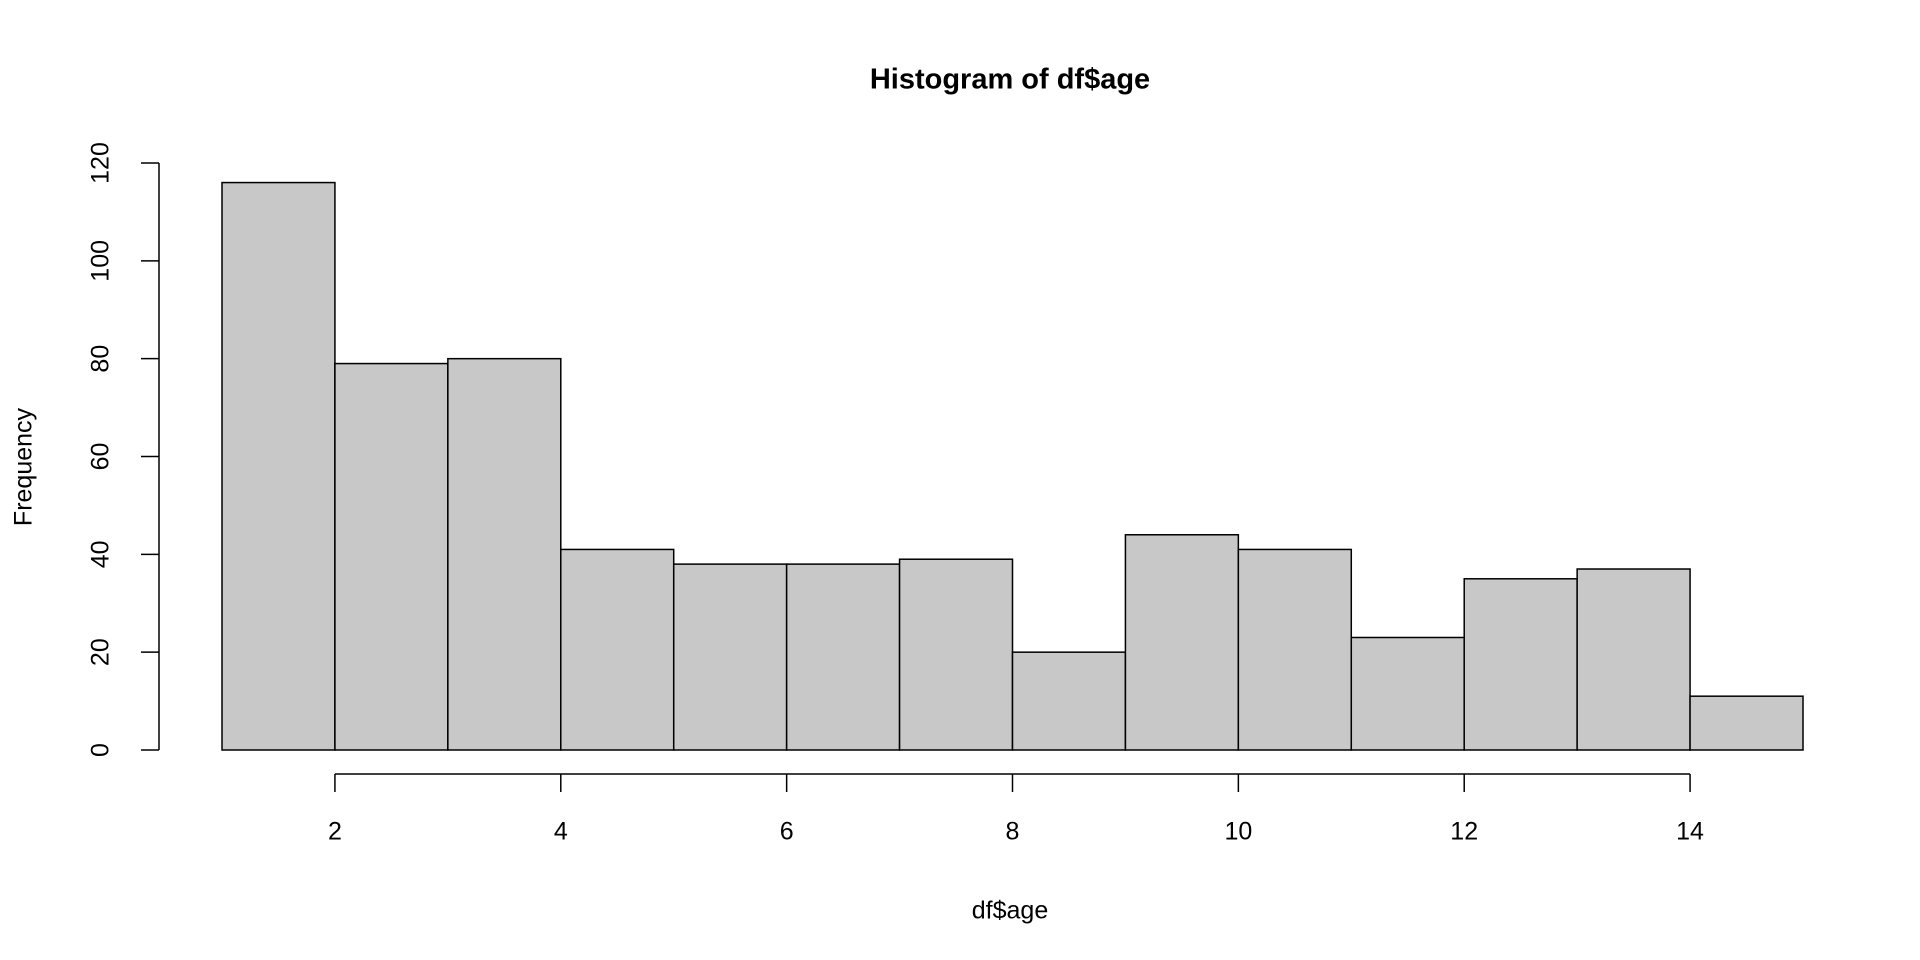  I want to click on y-tick-label: 100, so click(101, 261).